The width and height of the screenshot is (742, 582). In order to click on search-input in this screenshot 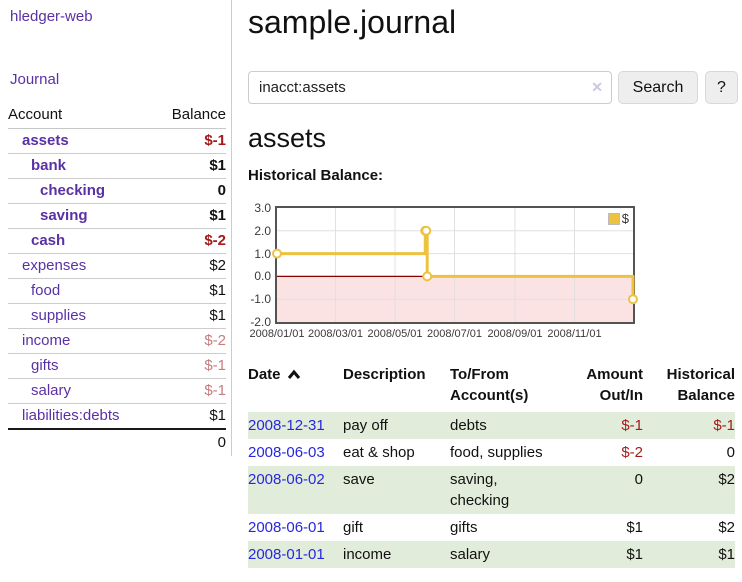, I will do `click(430, 87)`.